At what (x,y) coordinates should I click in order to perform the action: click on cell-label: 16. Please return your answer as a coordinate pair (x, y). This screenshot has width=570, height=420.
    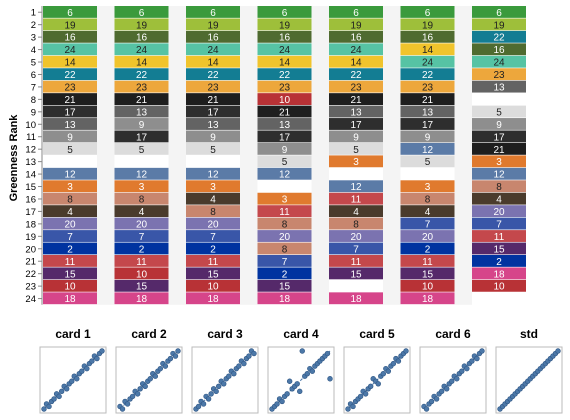
    Looking at the image, I should click on (499, 50).